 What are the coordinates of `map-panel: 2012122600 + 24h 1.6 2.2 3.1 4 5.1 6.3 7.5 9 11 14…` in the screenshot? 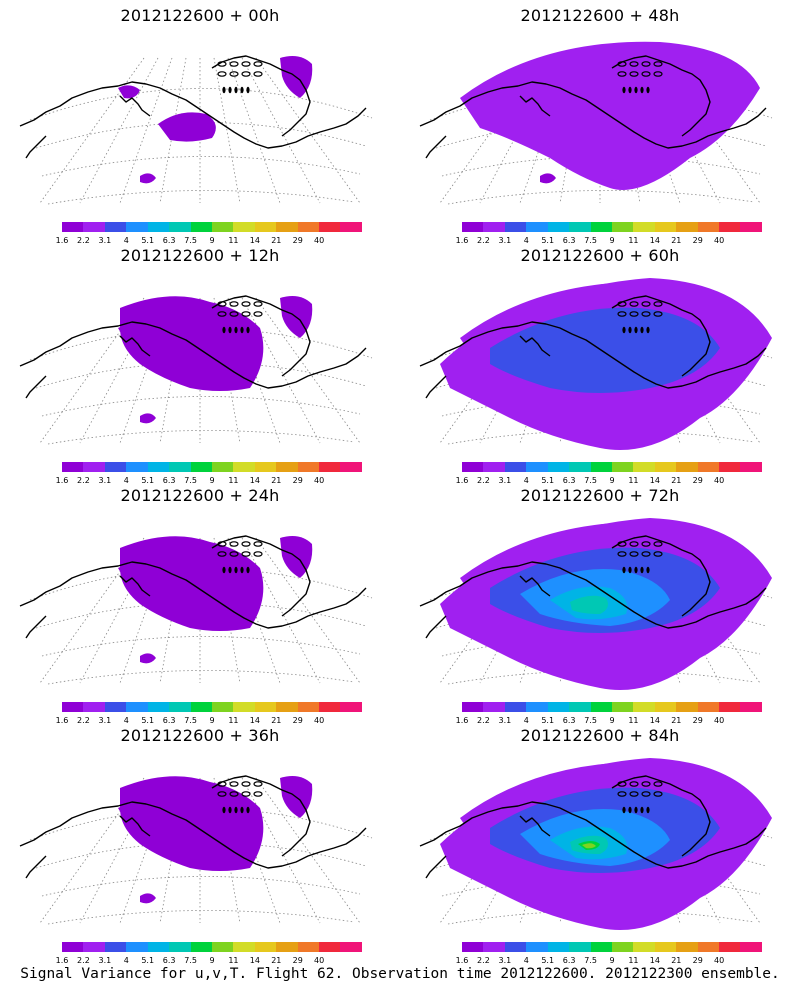 It's located at (200, 602).